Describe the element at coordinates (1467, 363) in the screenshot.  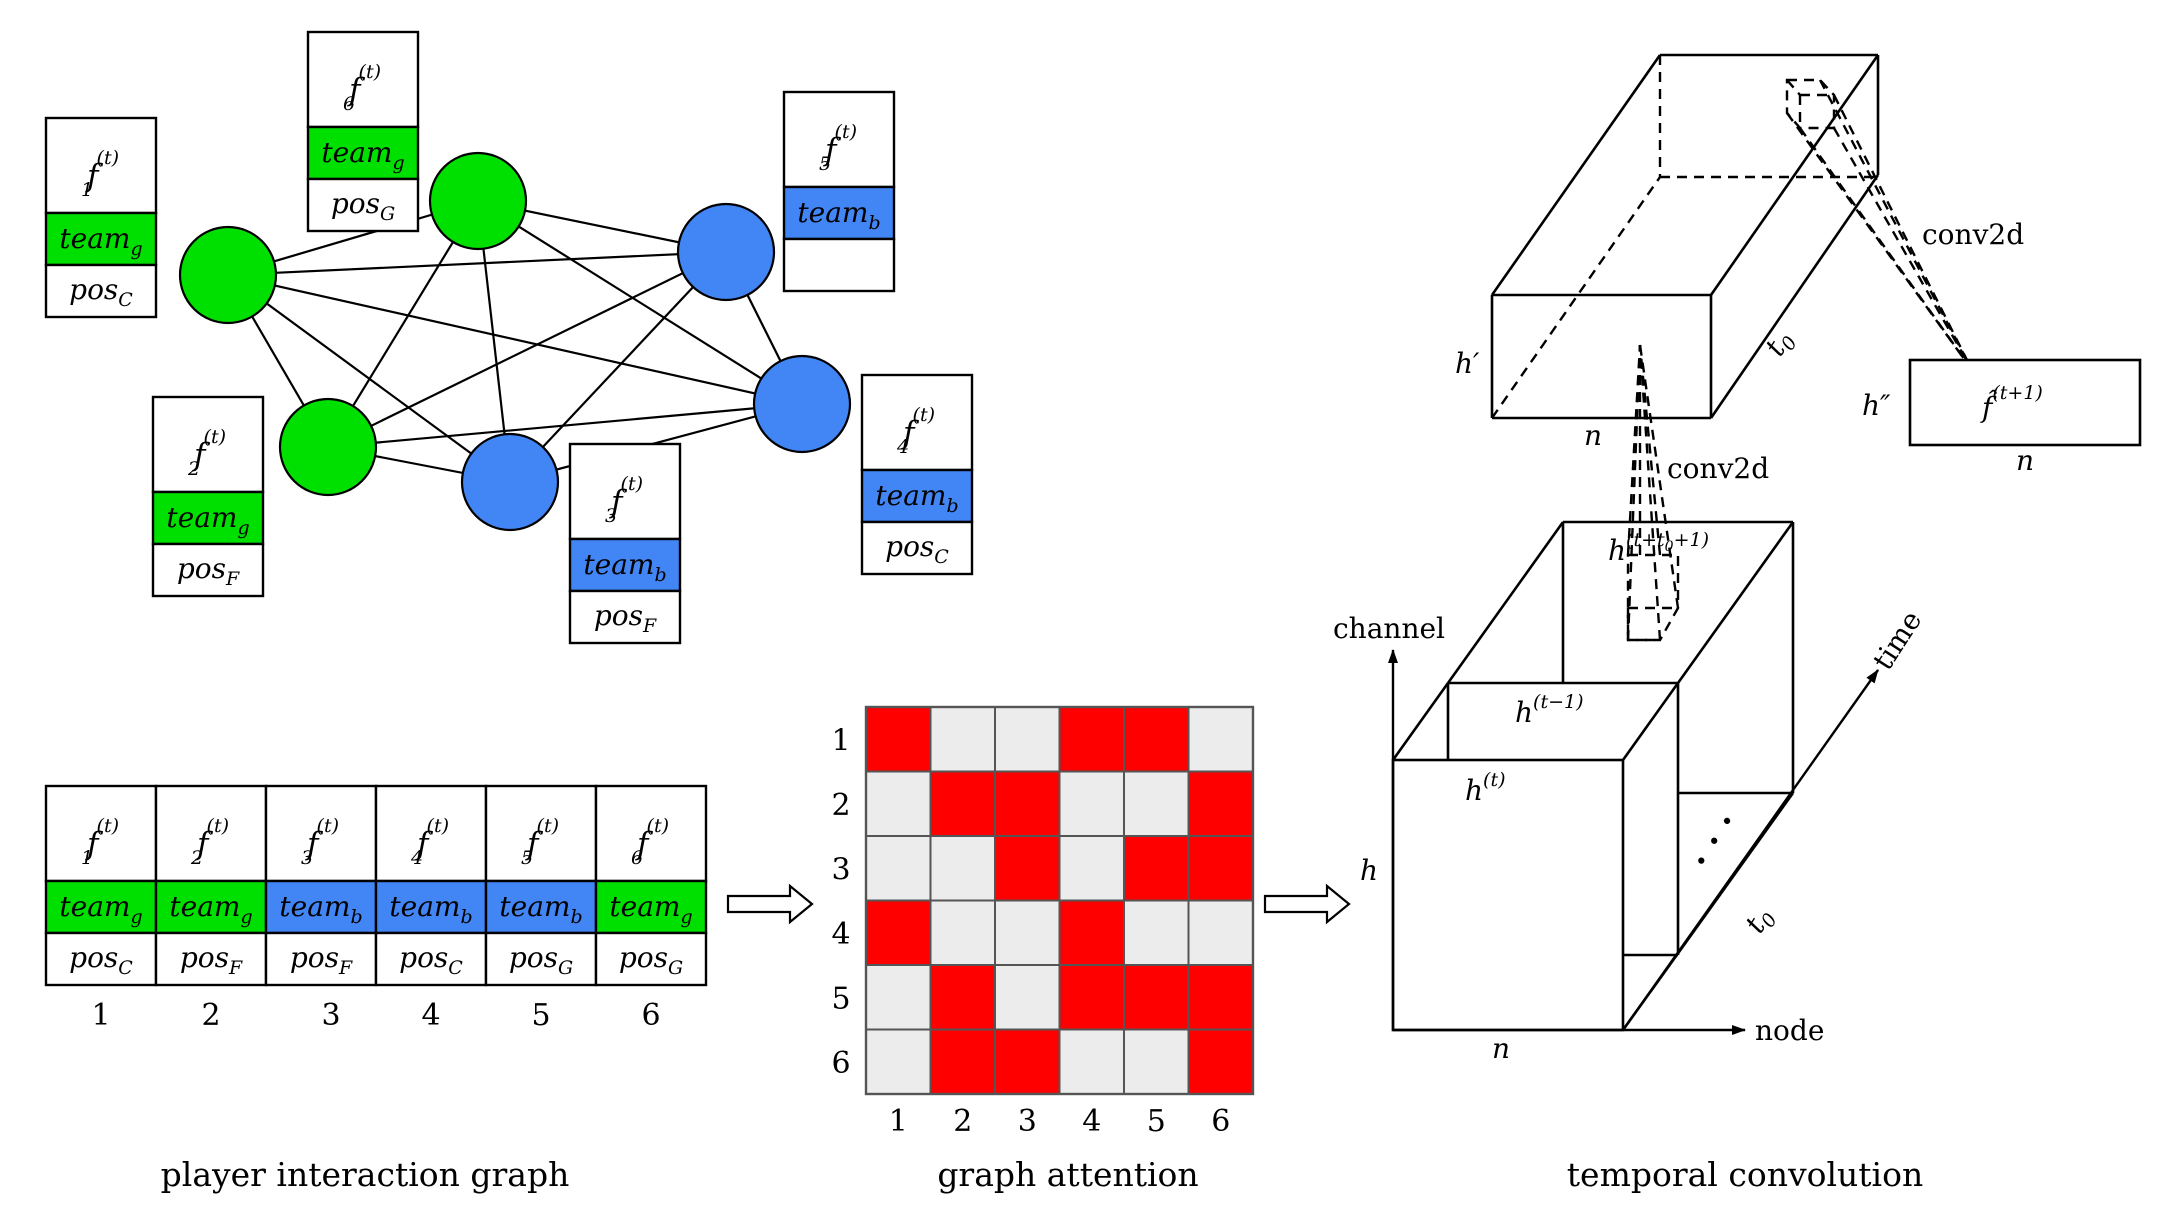
I see `label-h-prime: h′` at that location.